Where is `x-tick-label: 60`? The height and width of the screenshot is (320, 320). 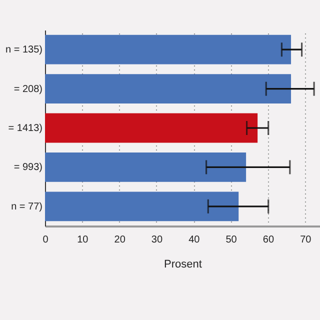
x-tick-label: 60 is located at coordinates (268, 240).